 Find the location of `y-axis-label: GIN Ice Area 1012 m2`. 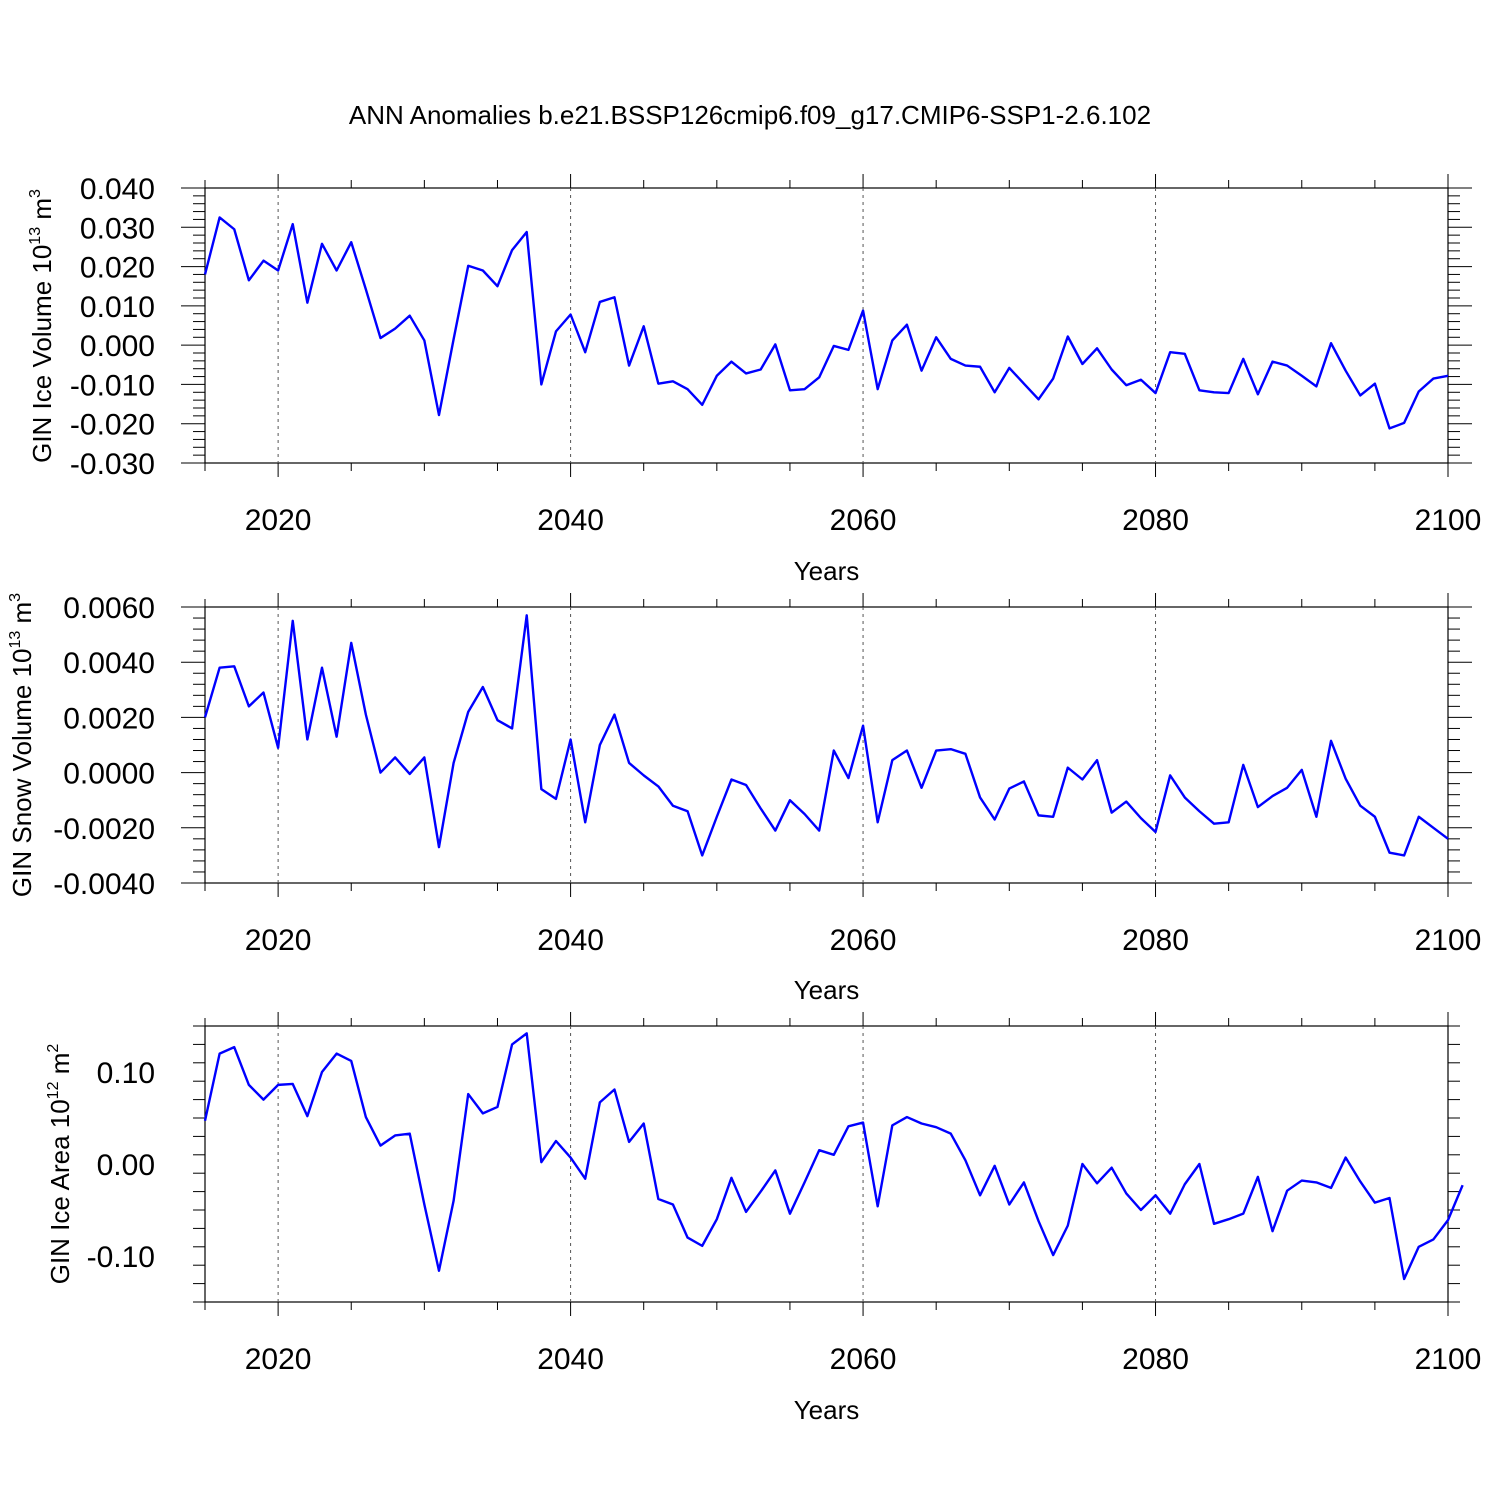

y-axis-label: GIN Ice Area 1012 m2 is located at coordinates (60, 1164).